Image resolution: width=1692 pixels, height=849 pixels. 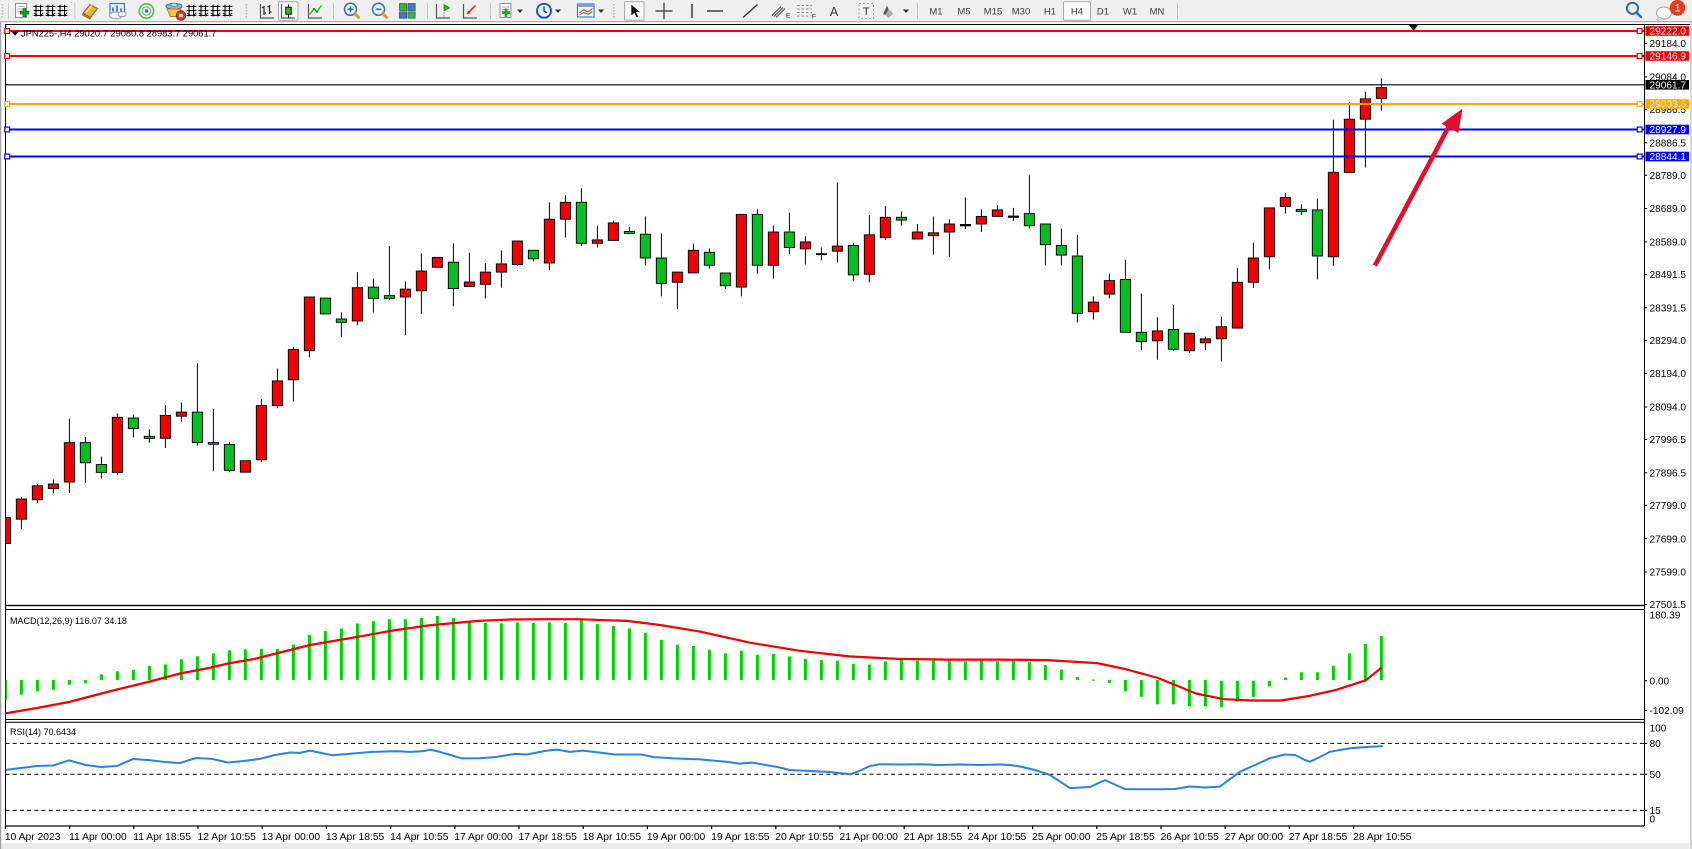 What do you see at coordinates (612, 837) in the screenshot?
I see `svg-text: 18 Apr 10:55` at bounding box center [612, 837].